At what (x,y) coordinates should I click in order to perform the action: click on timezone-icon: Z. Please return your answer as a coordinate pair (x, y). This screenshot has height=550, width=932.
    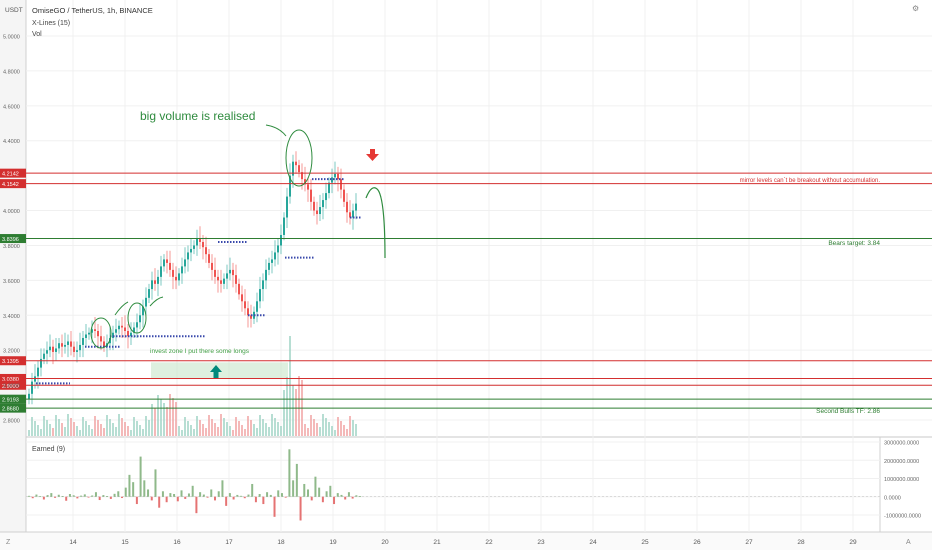
    Looking at the image, I should click on (8, 542).